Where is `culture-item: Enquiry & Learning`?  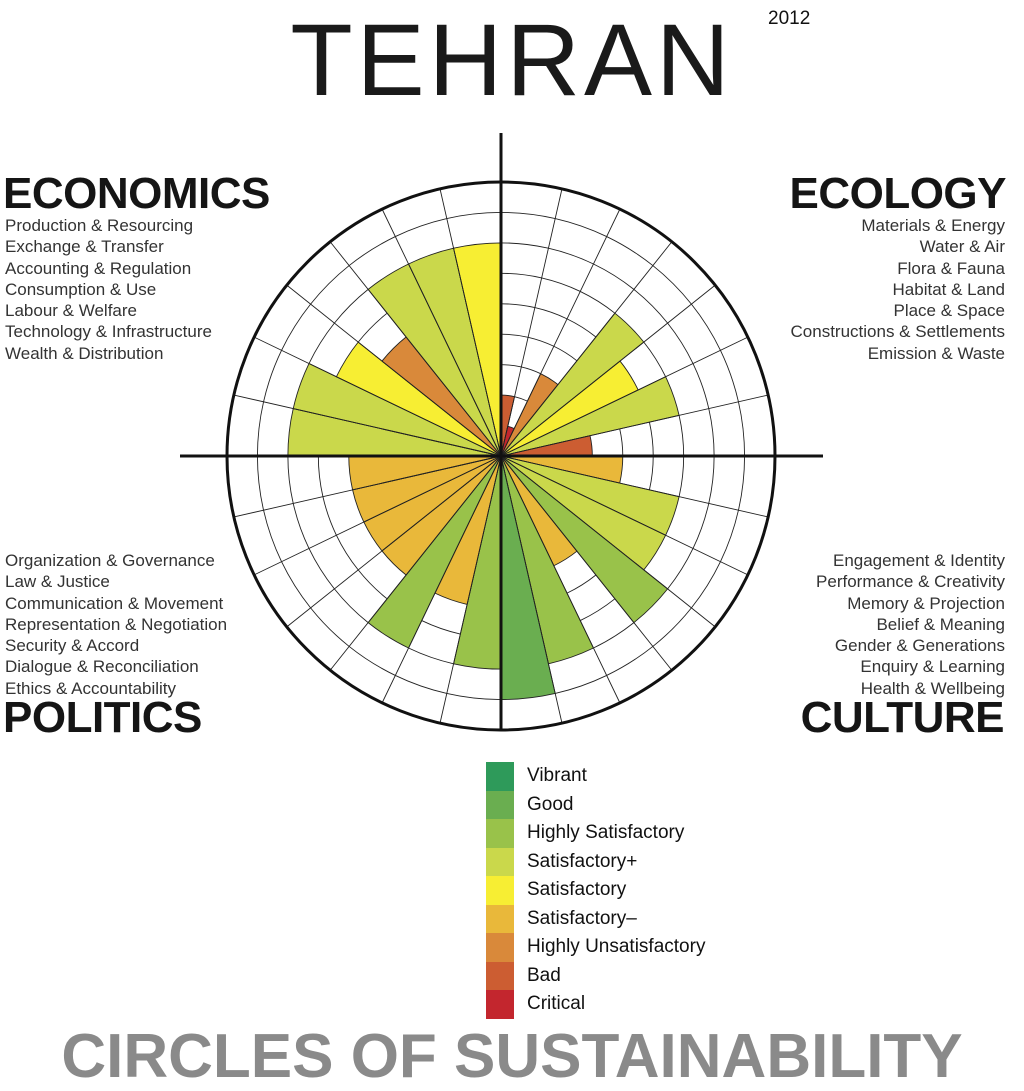 culture-item: Enquiry & Learning is located at coordinates (932, 667).